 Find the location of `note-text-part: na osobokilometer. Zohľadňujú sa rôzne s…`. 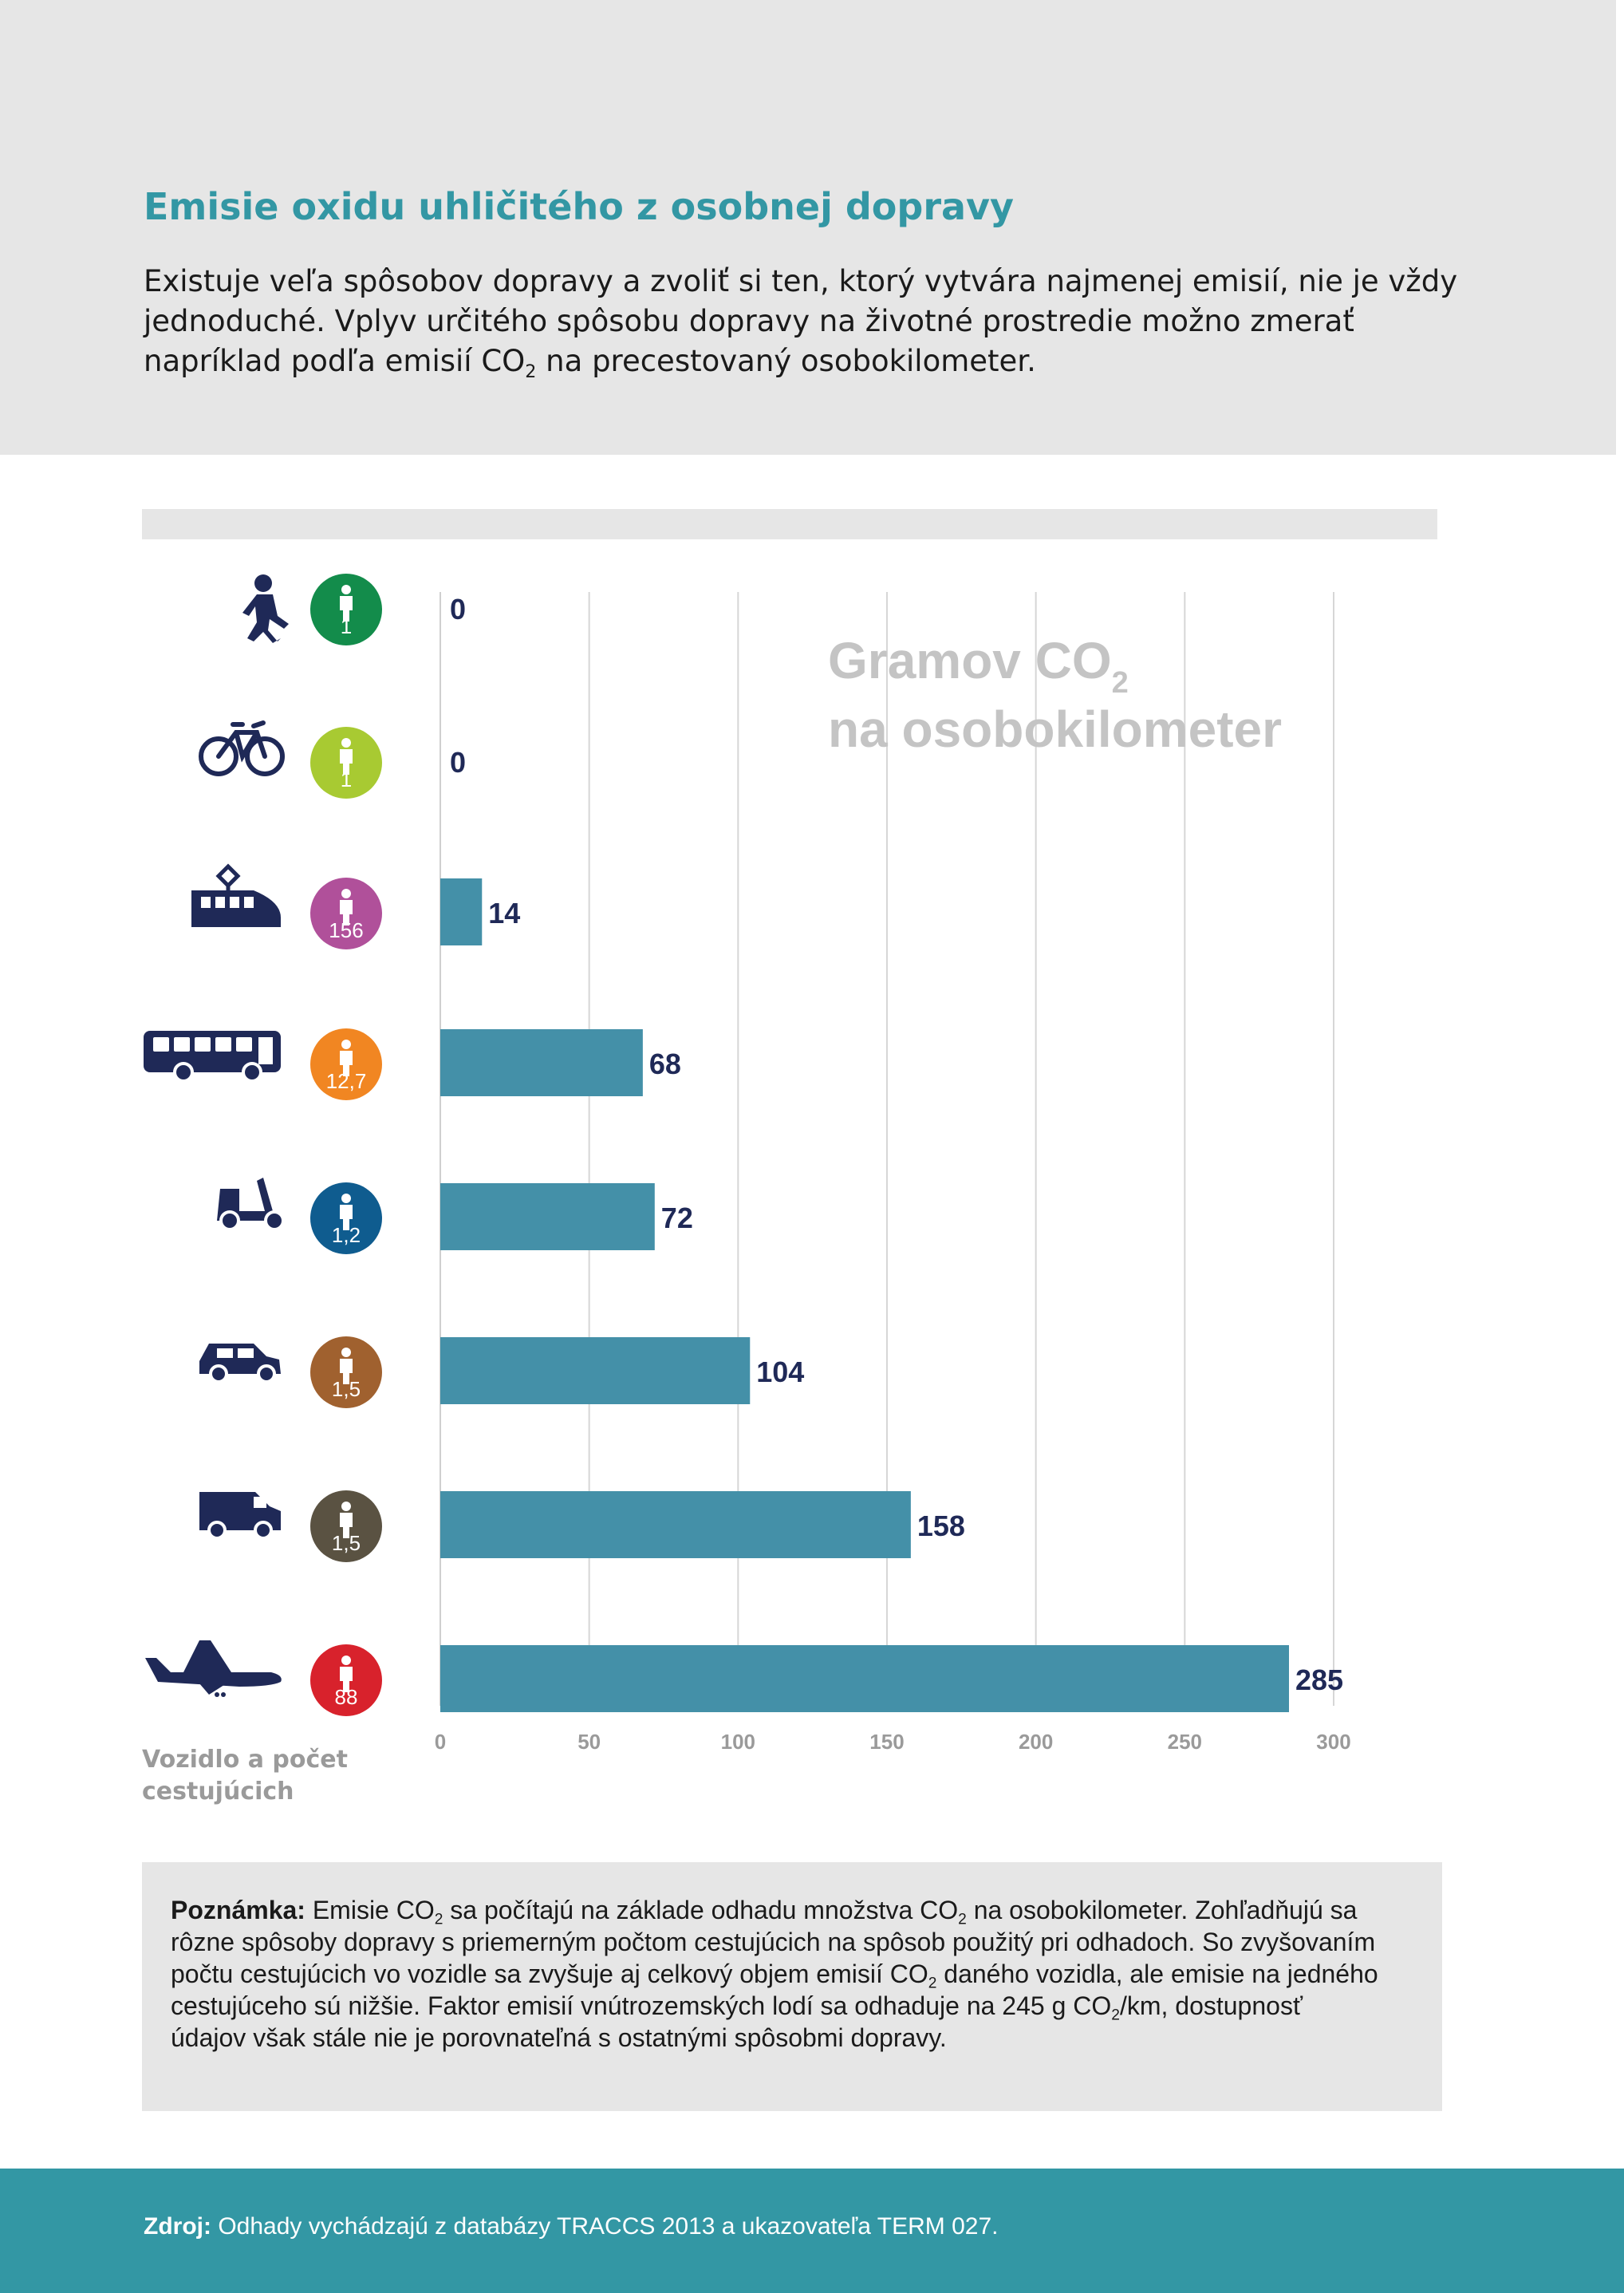

note-text-part: na osobokilometer. Zohľadňujú sa rôzne s… is located at coordinates (774, 1942).